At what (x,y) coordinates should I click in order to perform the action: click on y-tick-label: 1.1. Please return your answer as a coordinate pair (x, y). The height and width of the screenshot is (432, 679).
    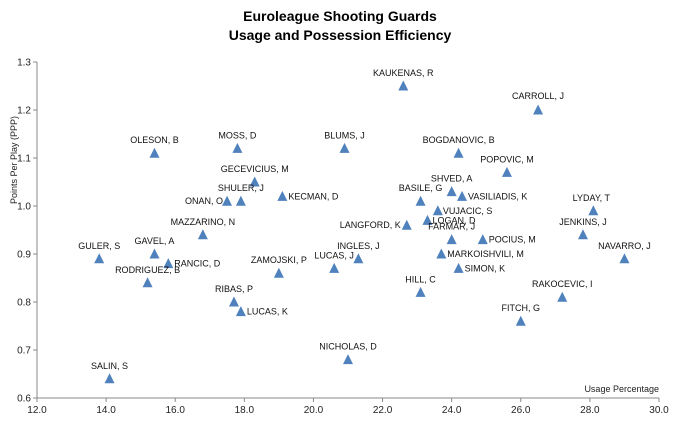
    Looking at the image, I should click on (24, 159).